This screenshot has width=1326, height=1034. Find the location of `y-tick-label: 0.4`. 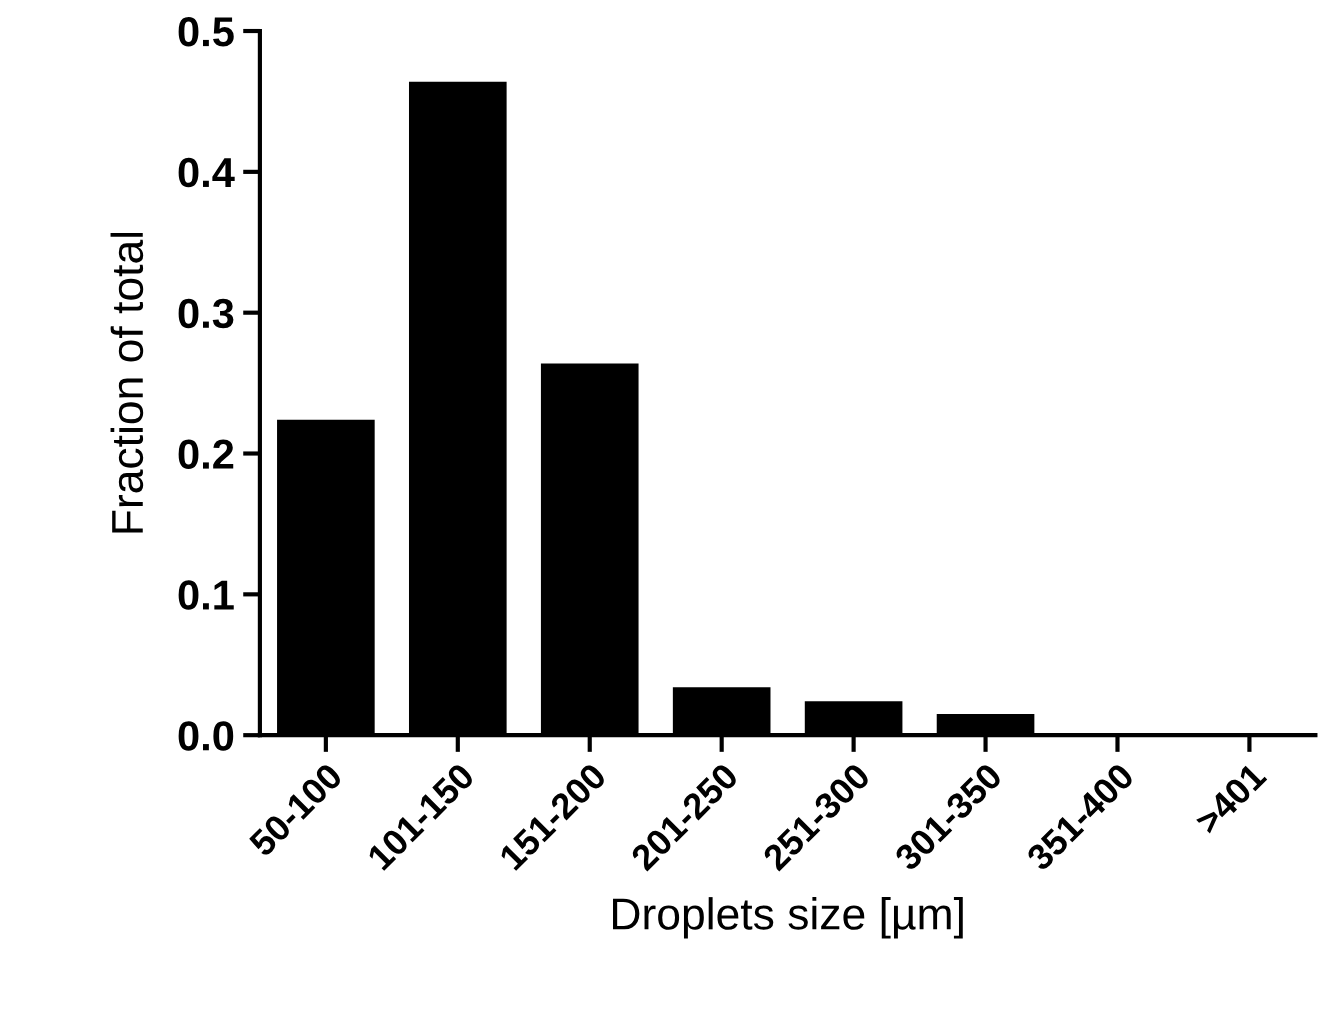

y-tick-label: 0.4 is located at coordinates (206, 172).